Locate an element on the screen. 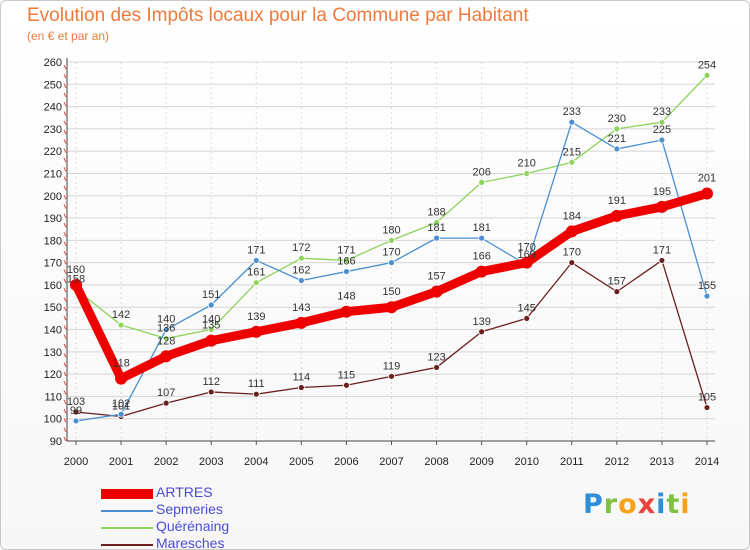 The image size is (750, 550). data-label-artres: 150 is located at coordinates (391, 292).